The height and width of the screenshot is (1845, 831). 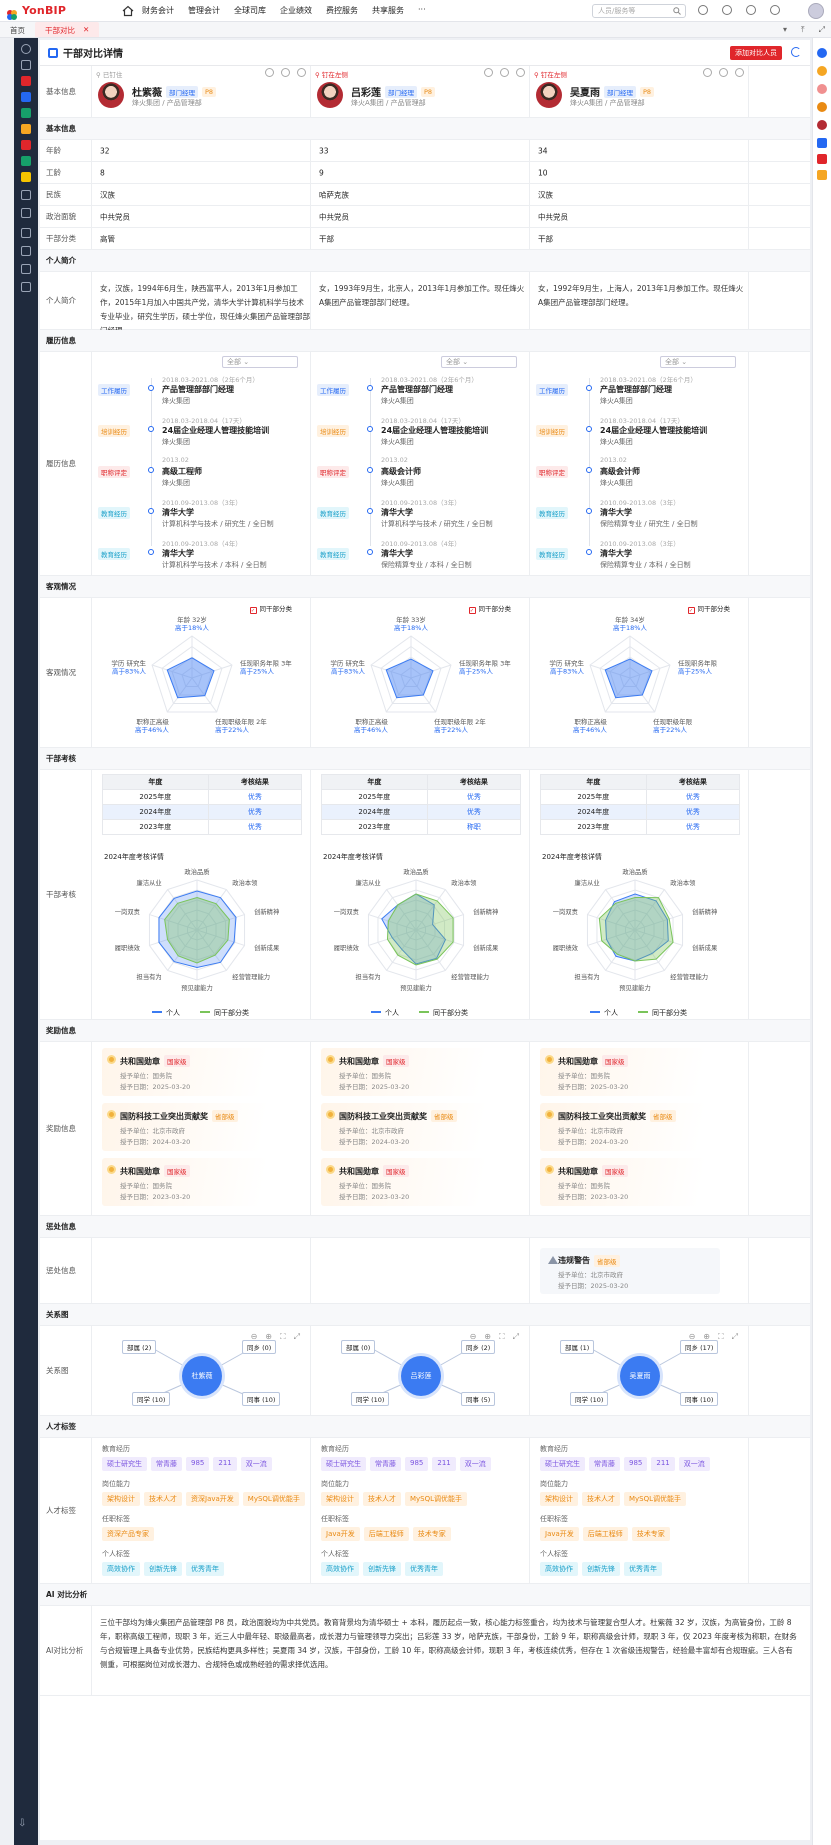 I want to click on relation-center: 吴夏雨, so click(x=640, y=1376).